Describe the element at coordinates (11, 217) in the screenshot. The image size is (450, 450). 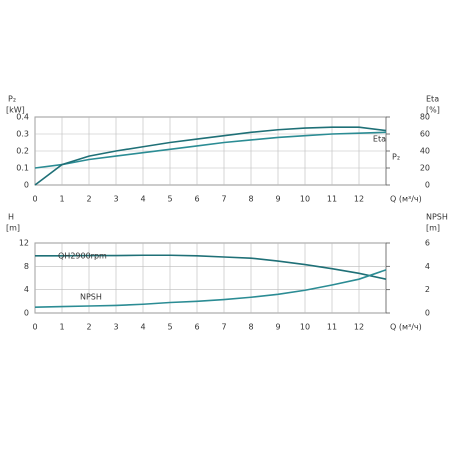
I see `y-axis-label: H` at that location.